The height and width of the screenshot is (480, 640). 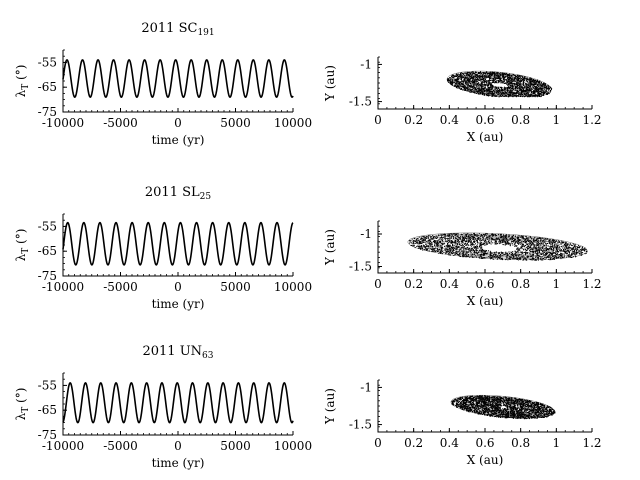 What do you see at coordinates (499, 84) in the screenshot?
I see `orbit-loop` at bounding box center [499, 84].